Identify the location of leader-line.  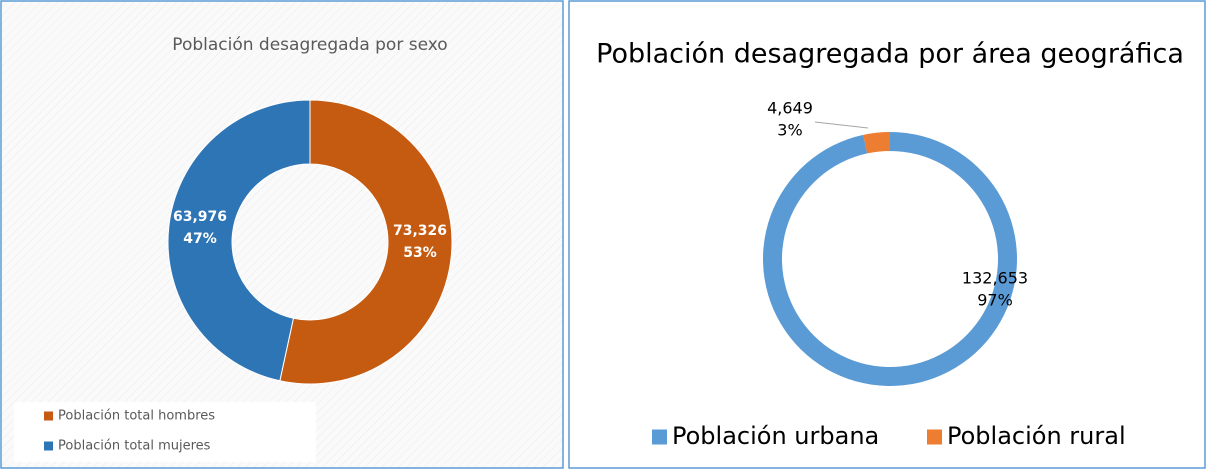
(841, 125).